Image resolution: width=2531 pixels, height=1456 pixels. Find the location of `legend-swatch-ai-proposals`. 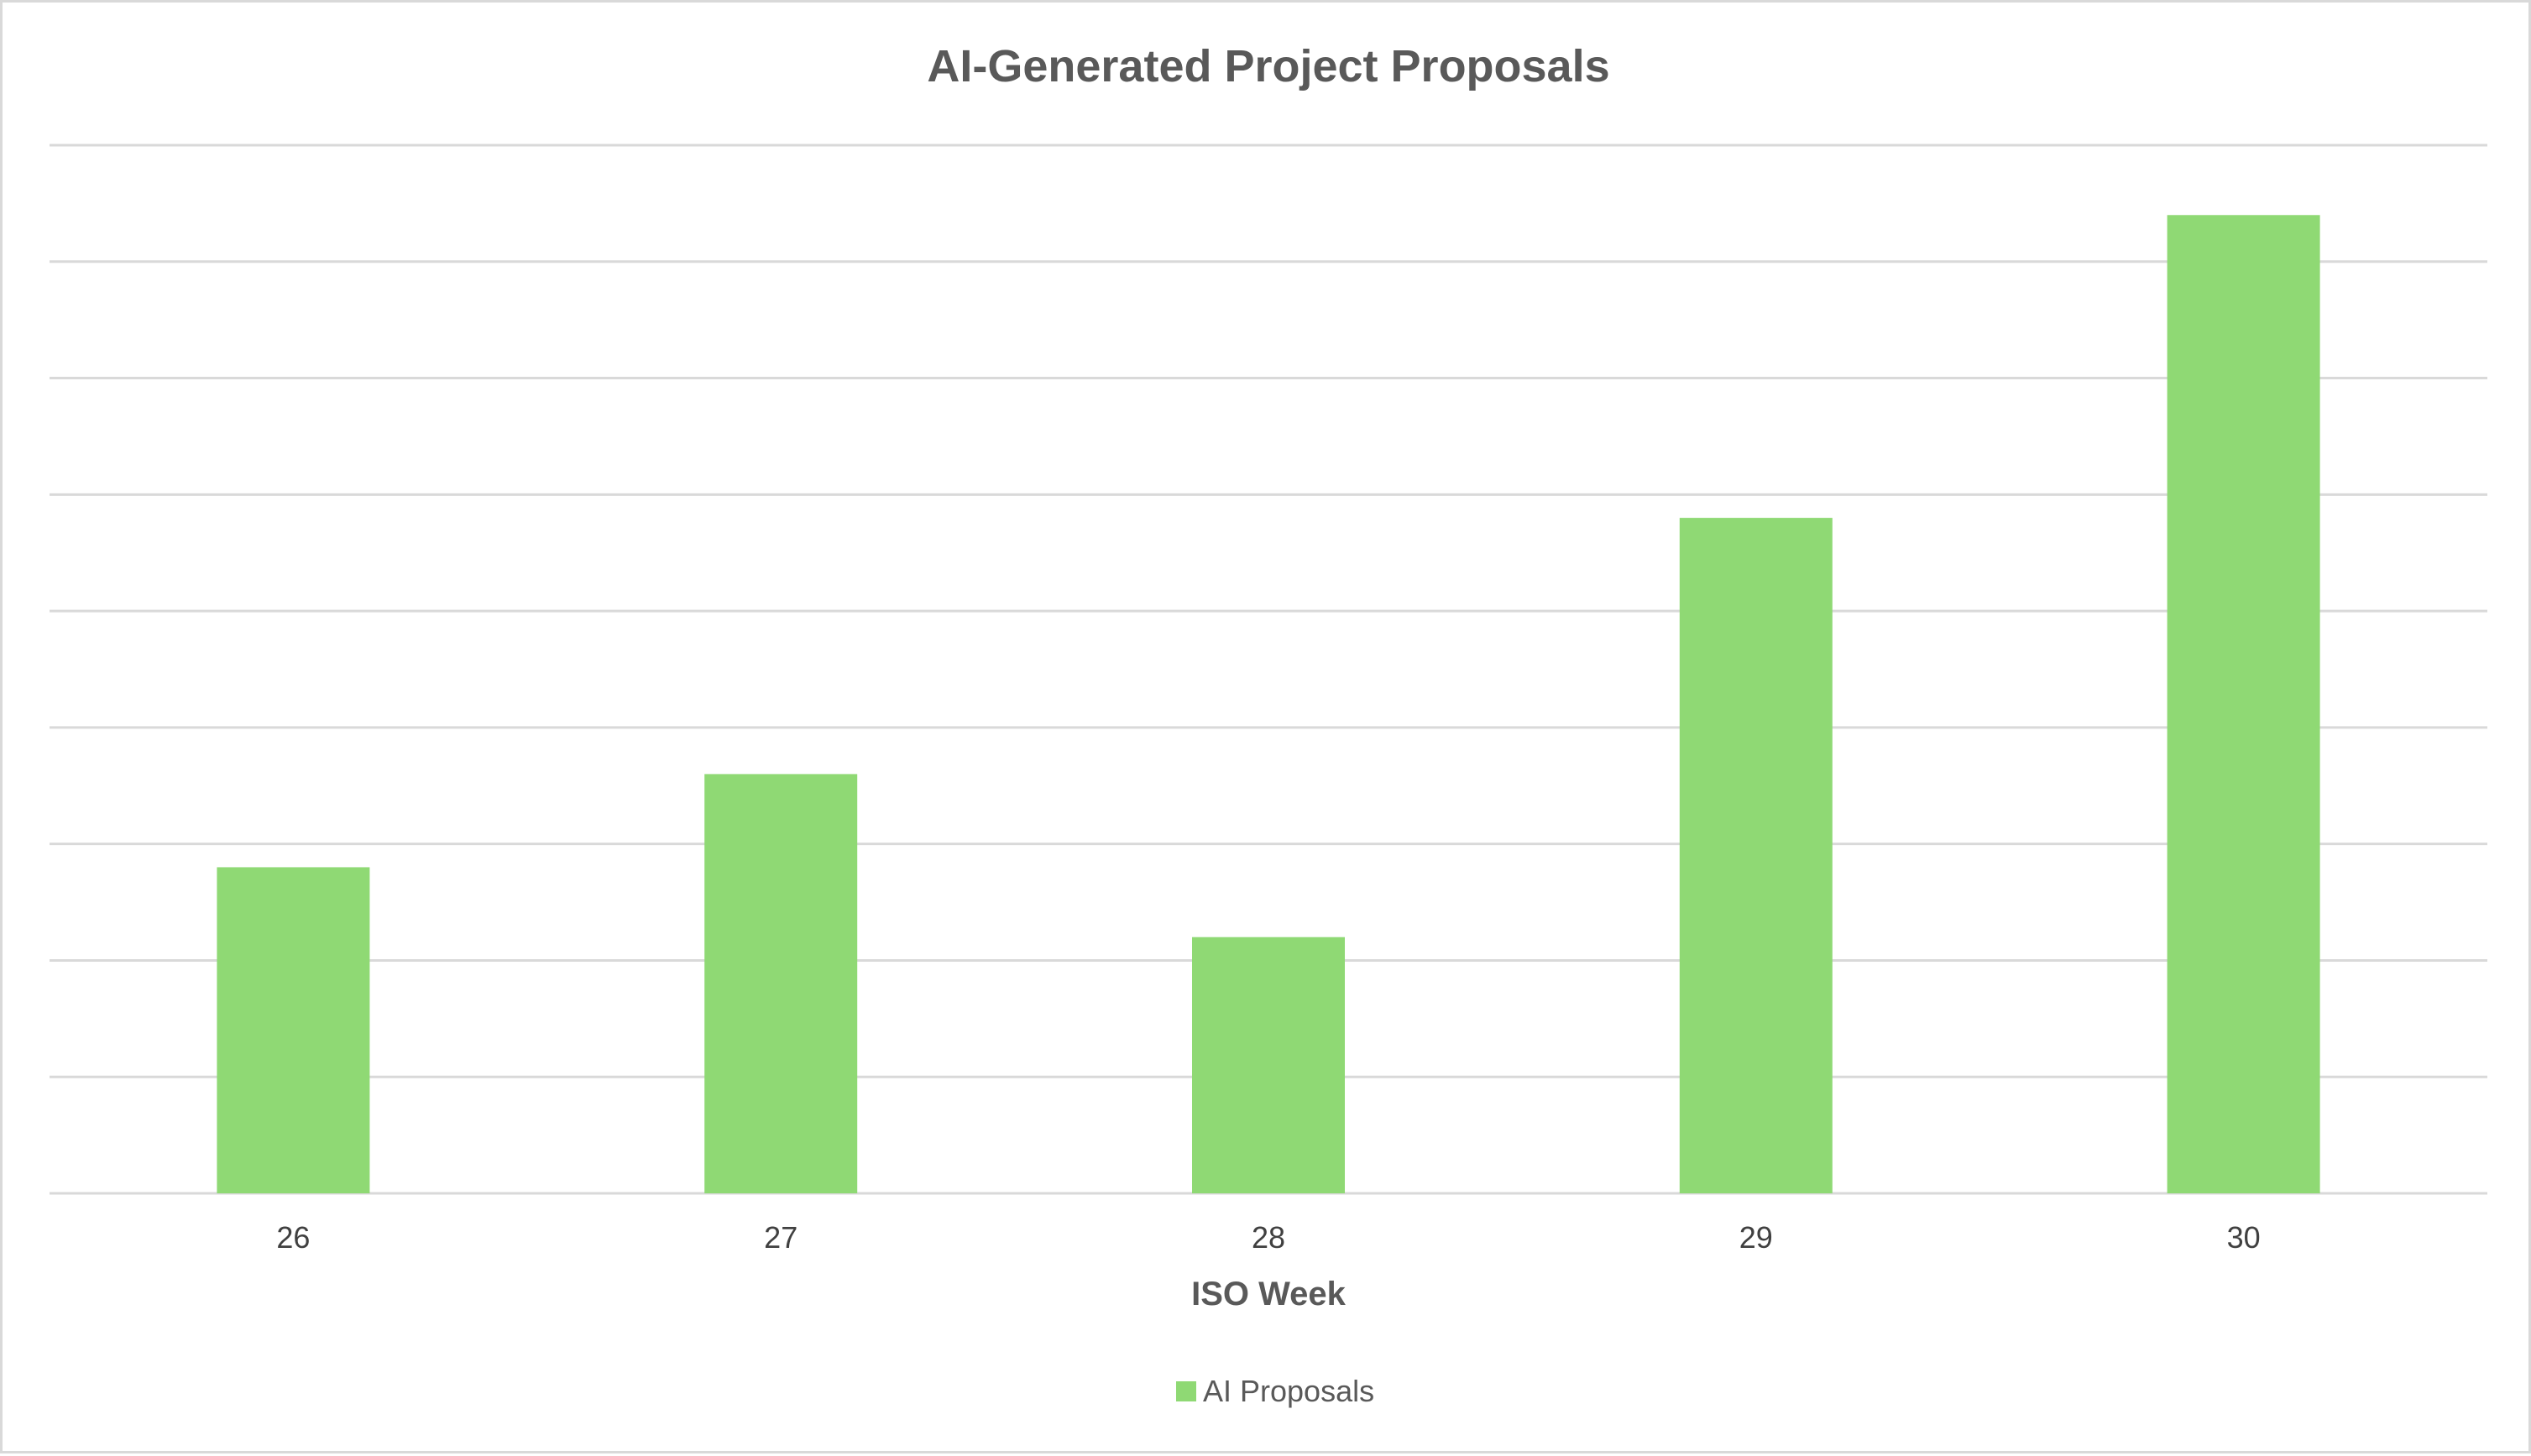

legend-swatch-ai-proposals is located at coordinates (1186, 1391).